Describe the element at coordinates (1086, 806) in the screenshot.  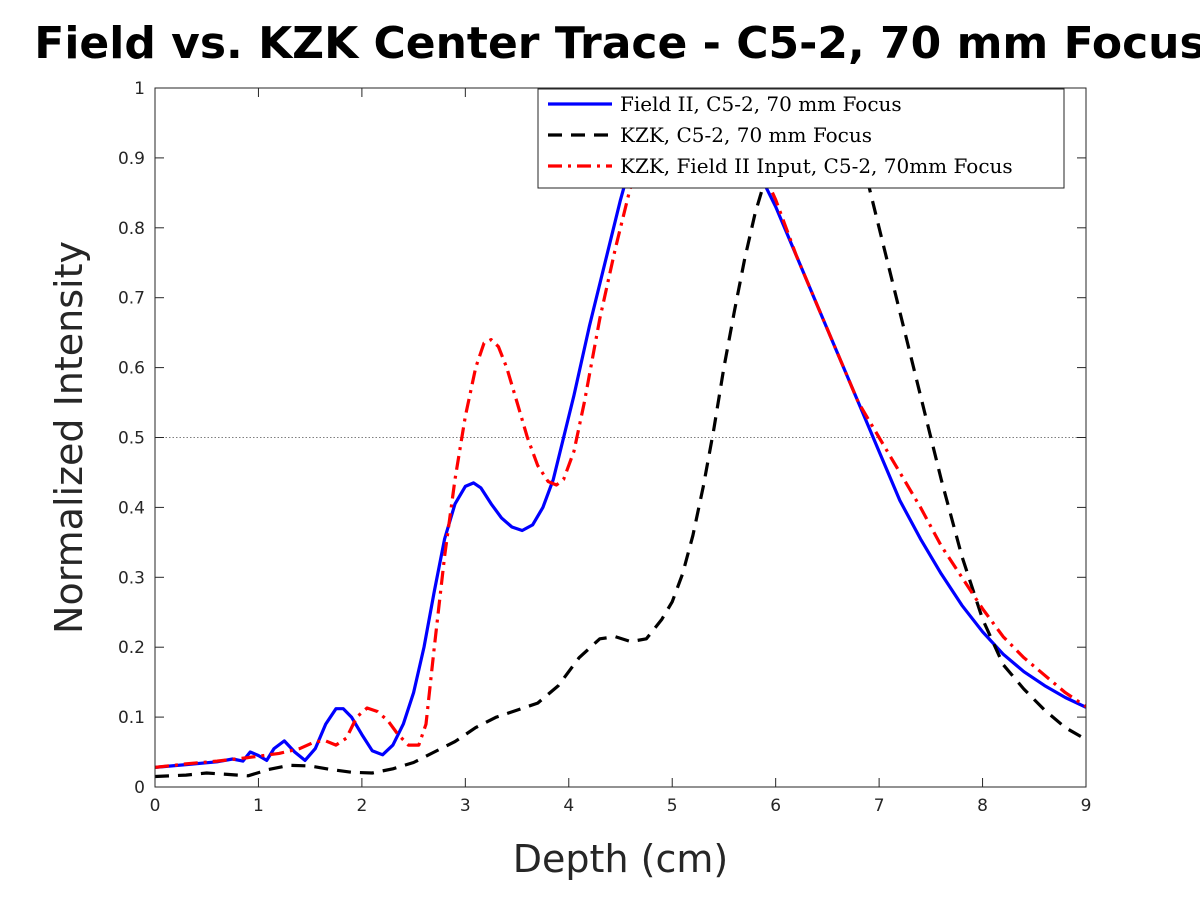
I see `x-tick-label: 9` at that location.